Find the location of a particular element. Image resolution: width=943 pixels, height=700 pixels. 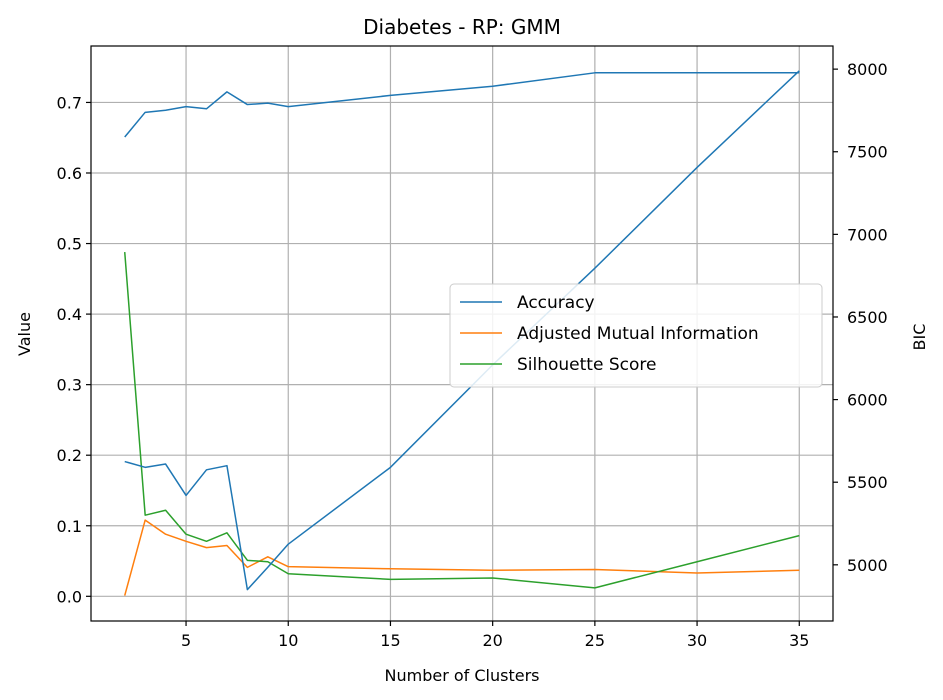

legend-label: Adjusted Mutual Information is located at coordinates (638, 334).